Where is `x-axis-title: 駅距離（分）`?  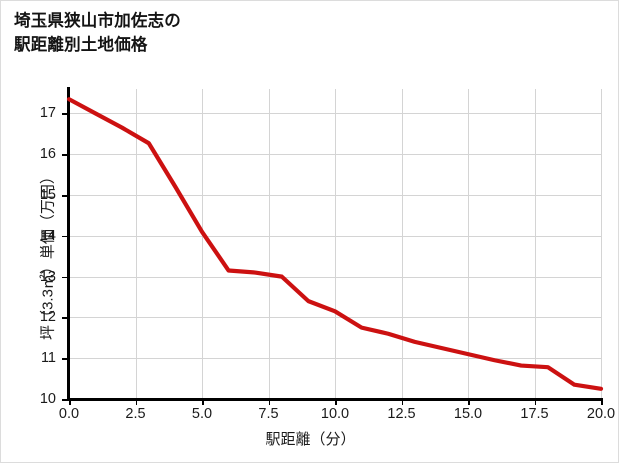 x-axis-title: 駅距離（分） is located at coordinates (310, 439).